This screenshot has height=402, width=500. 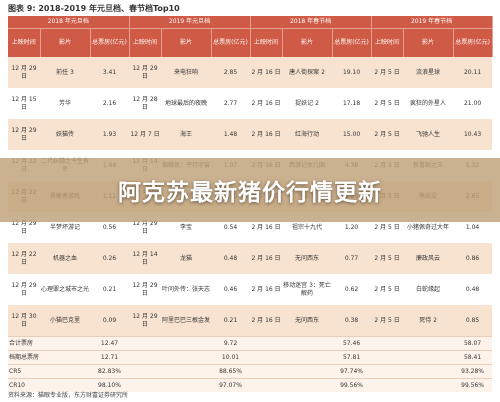 What do you see at coordinates (185, 227) in the screenshot?
I see `cell: 李宝` at bounding box center [185, 227].